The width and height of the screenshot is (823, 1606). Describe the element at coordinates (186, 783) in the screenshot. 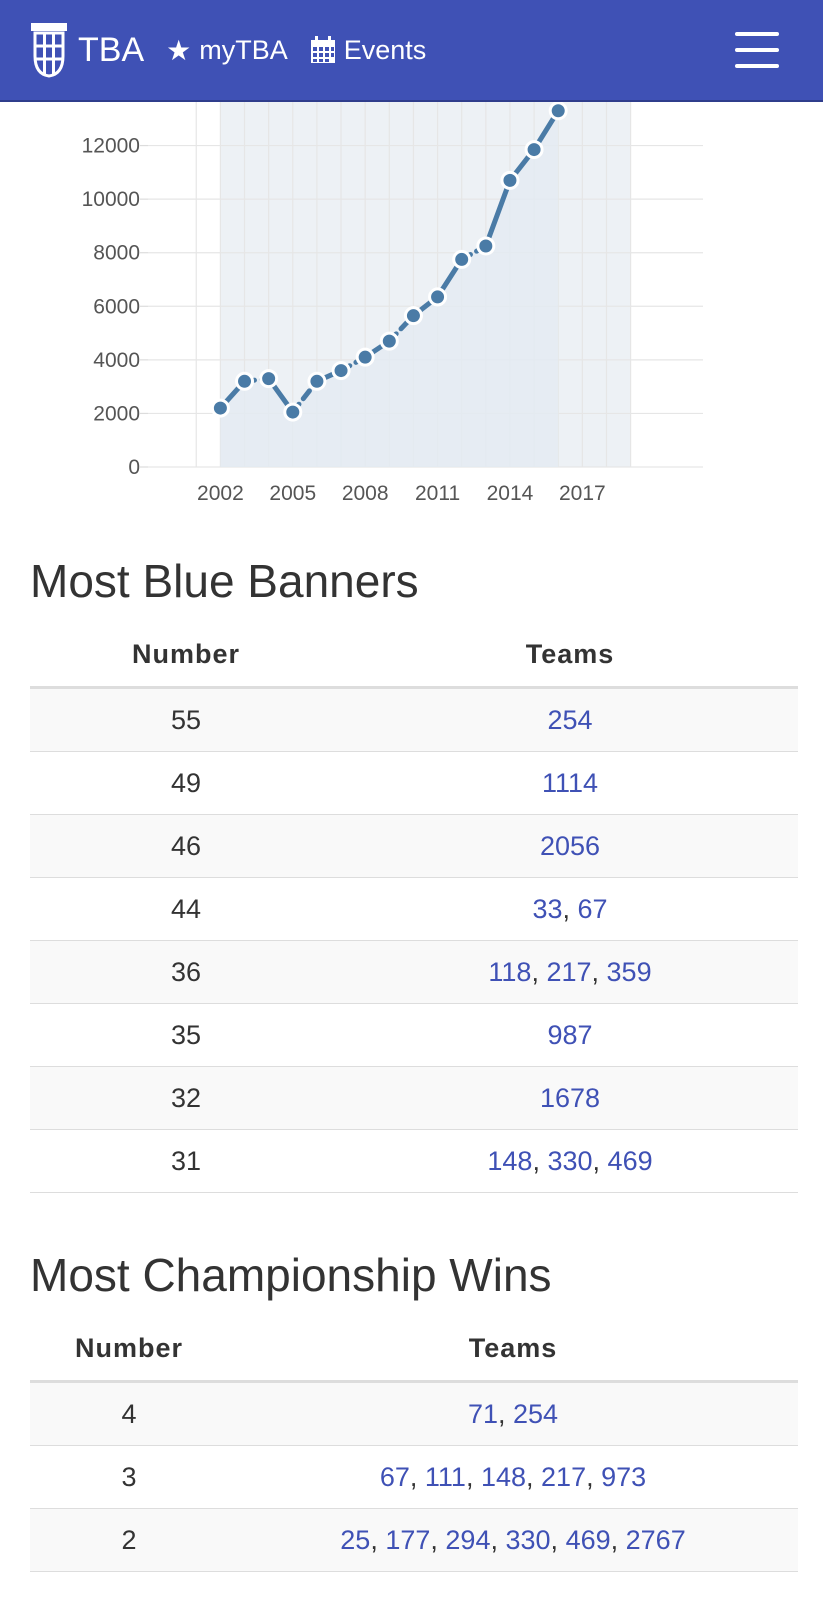

I see `number-cell: 49` at that location.